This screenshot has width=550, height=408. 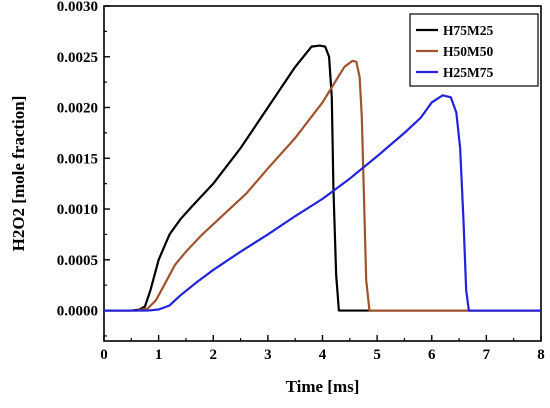 I want to click on y-axis-title: H2O2 [mole fraction], so click(x=18, y=174).